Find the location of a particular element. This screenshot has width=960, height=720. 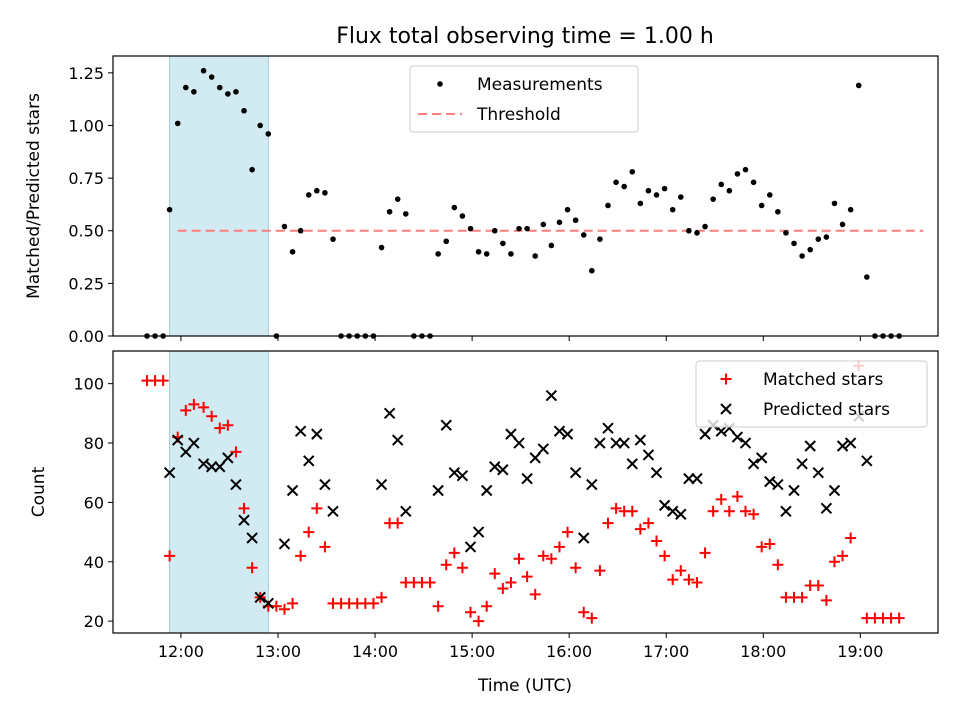

legend-box is located at coordinates (811, 394).